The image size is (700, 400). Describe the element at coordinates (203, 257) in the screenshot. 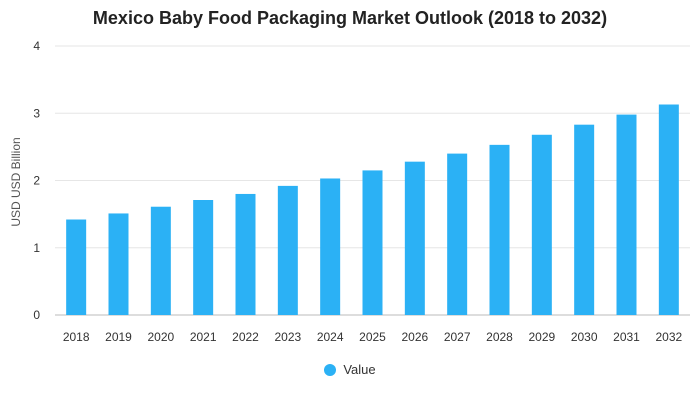

I see `bar-2021` at that location.